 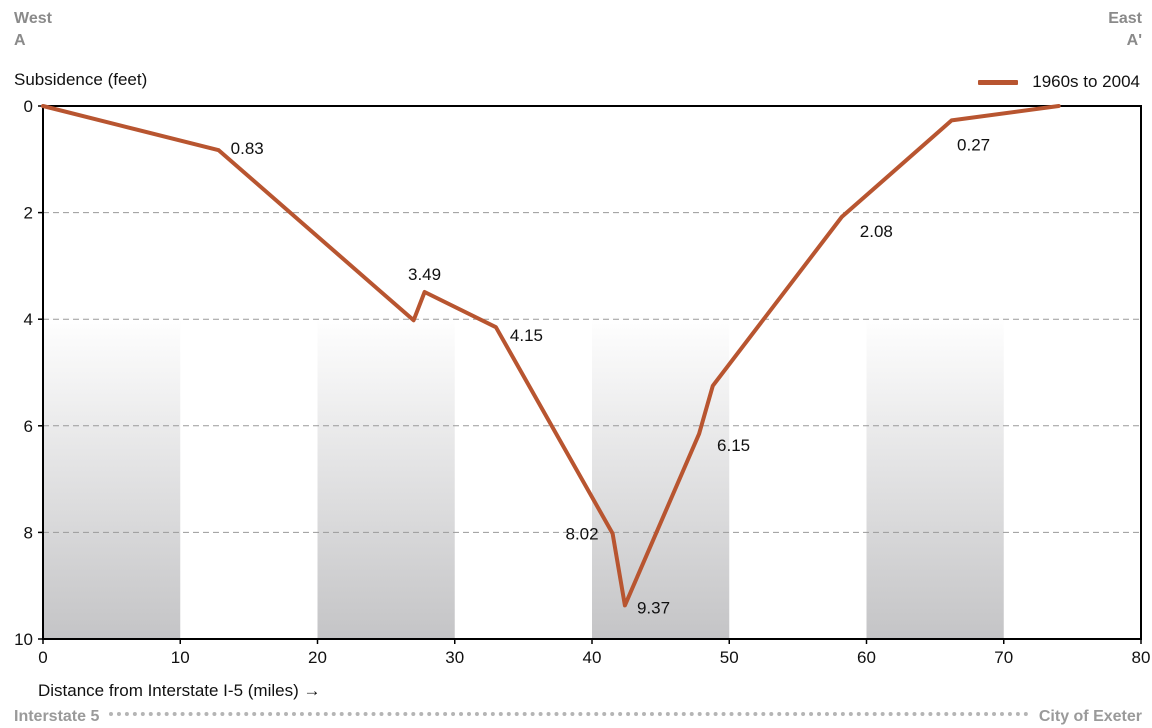 I want to click on x-tick-label-5: 50, so click(x=729, y=657).